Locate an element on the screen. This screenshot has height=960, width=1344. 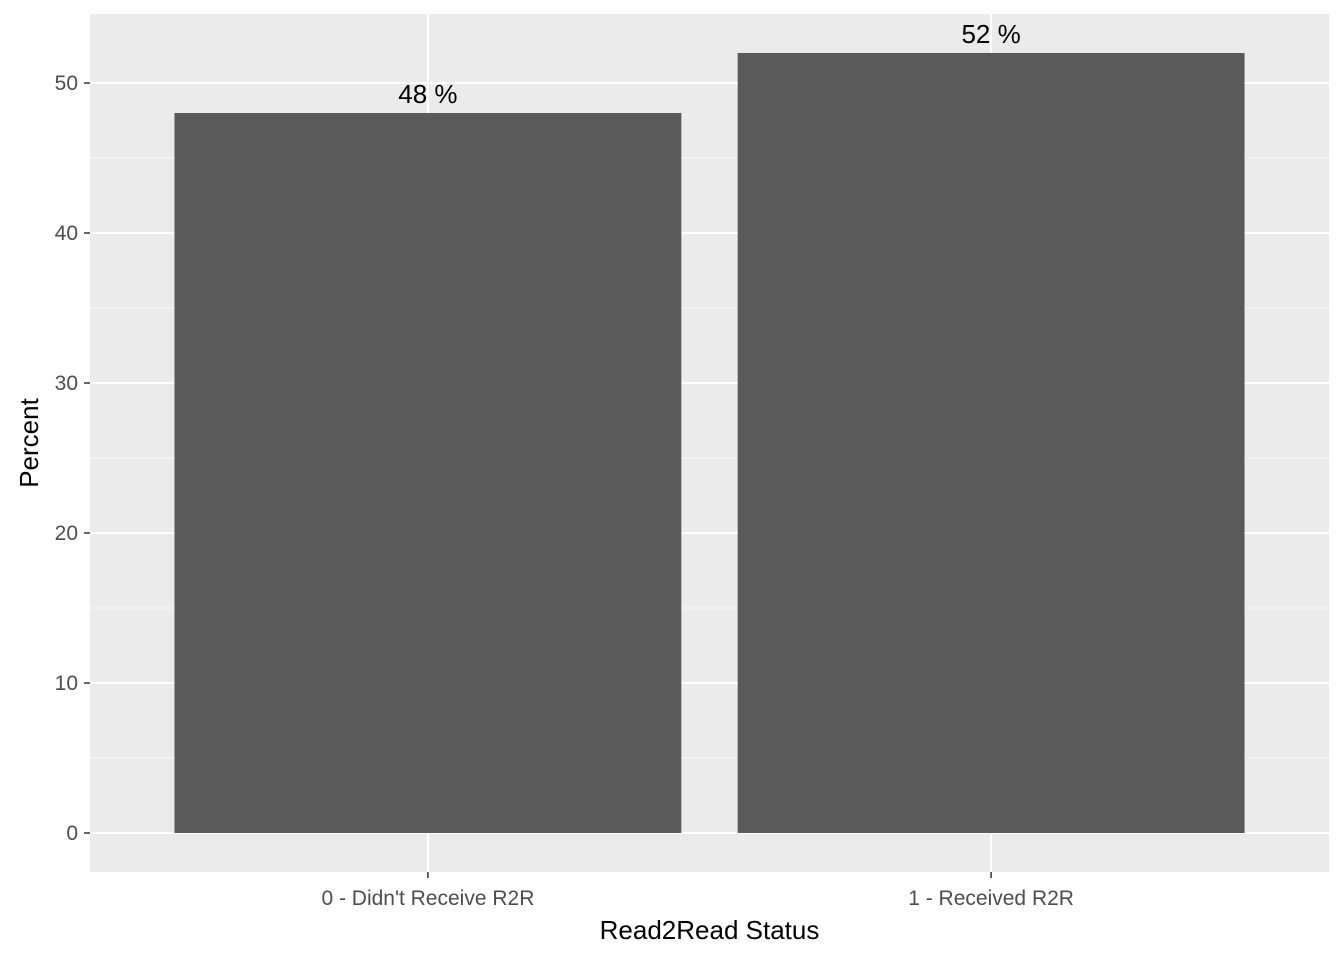
data-label: 48 % is located at coordinates (427, 94).